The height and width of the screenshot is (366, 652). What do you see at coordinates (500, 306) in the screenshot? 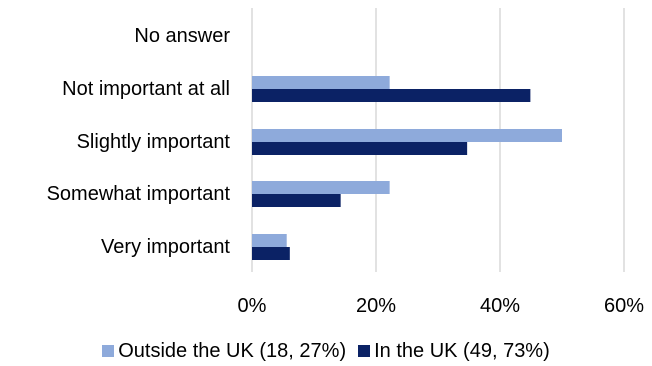
I see `x-tick-label: 40%` at bounding box center [500, 306].